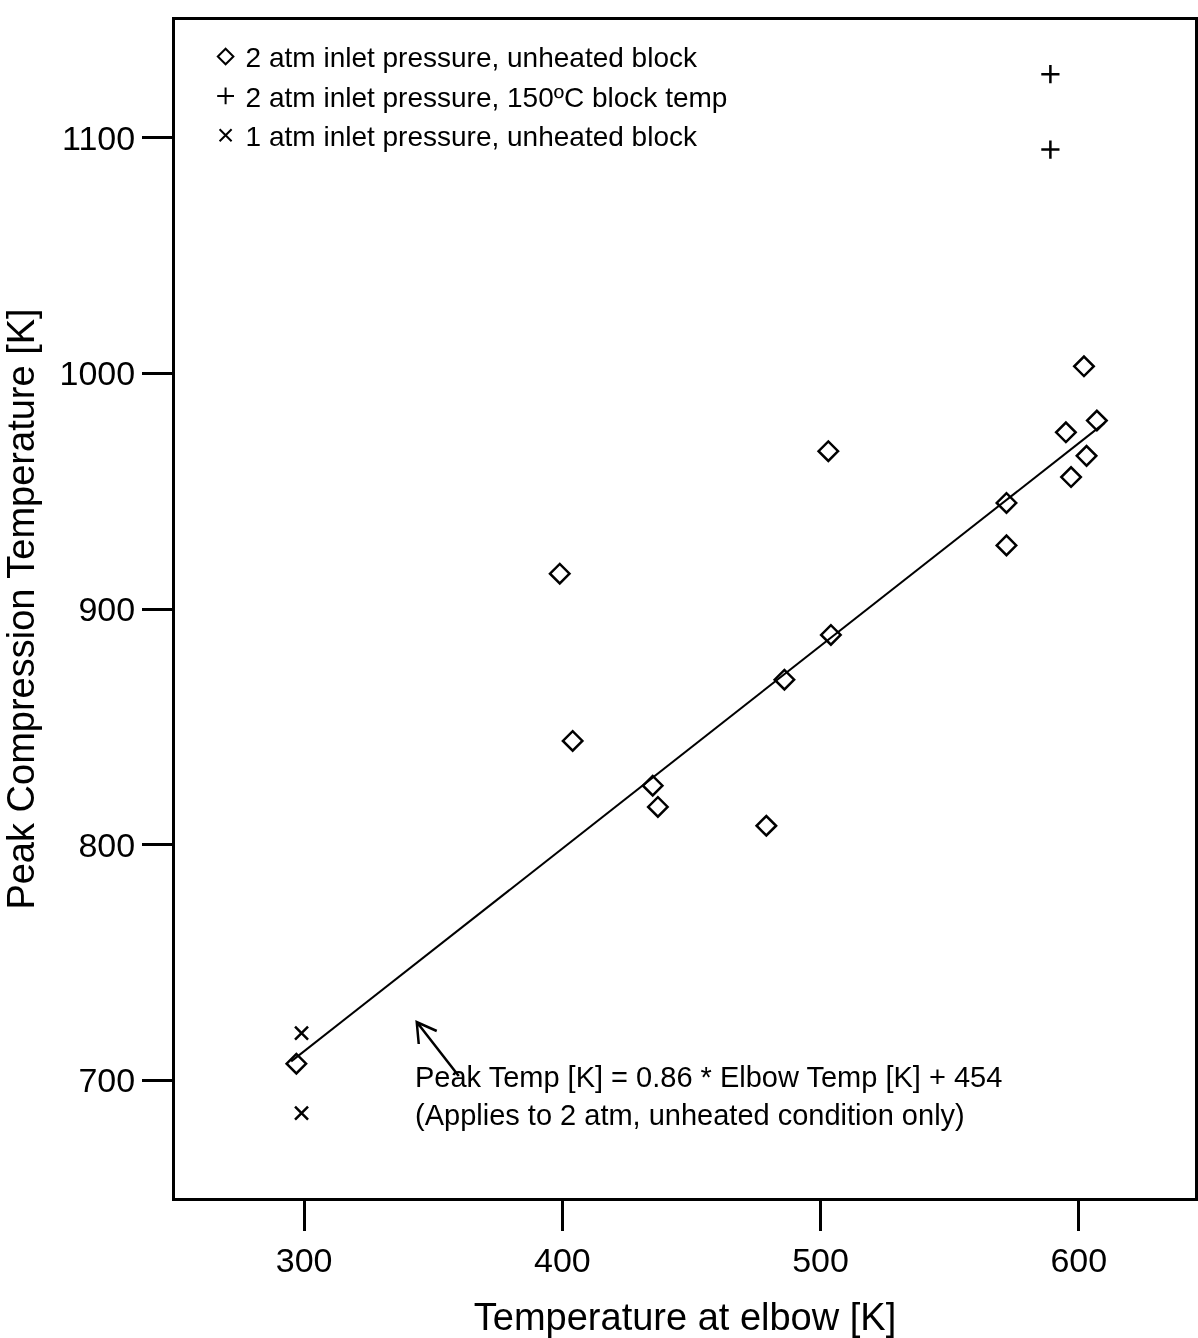  Describe the element at coordinates (107, 844) in the screenshot. I see `y-tick-label: 800` at that location.